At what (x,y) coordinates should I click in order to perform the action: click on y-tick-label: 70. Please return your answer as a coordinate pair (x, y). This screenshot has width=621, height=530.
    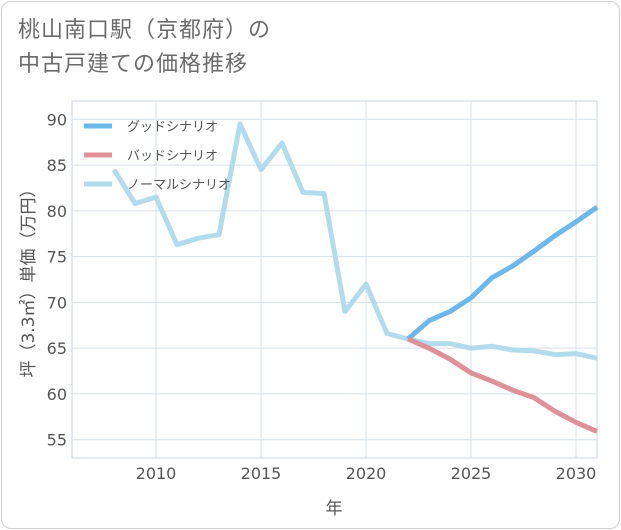
    Looking at the image, I should click on (57, 302).